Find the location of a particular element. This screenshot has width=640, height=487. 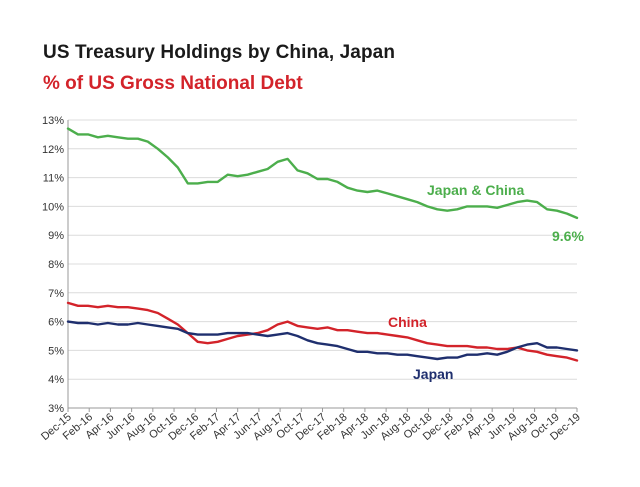

label-layer: Japan & China China Japan 9.6% is located at coordinates (486, 282).